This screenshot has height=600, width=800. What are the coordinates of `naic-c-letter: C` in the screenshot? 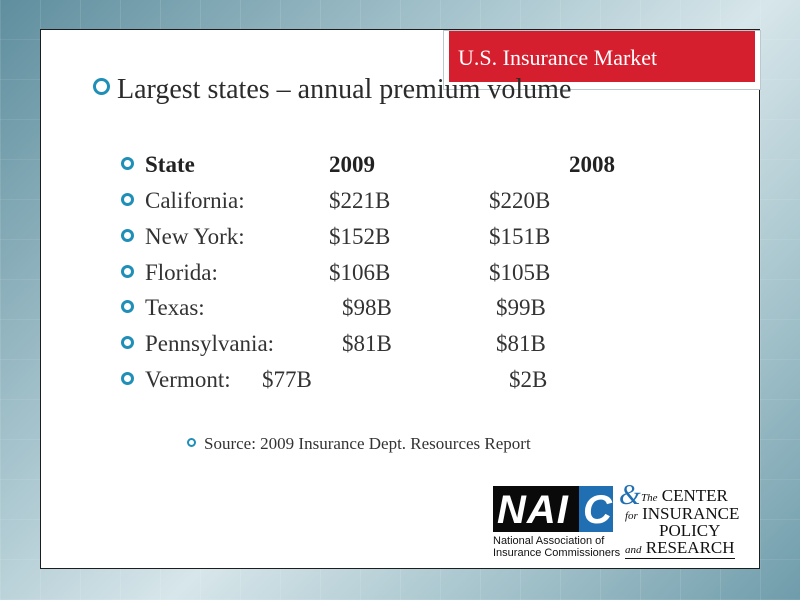 It's located at (597, 510).